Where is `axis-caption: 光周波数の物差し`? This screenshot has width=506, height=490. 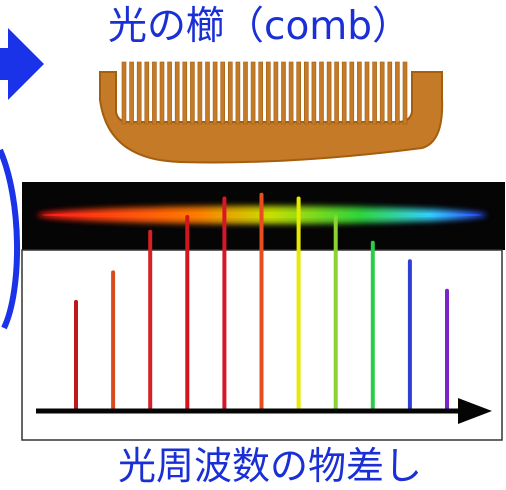
axis-caption: 光周波数の物差し is located at coordinates (269, 466).